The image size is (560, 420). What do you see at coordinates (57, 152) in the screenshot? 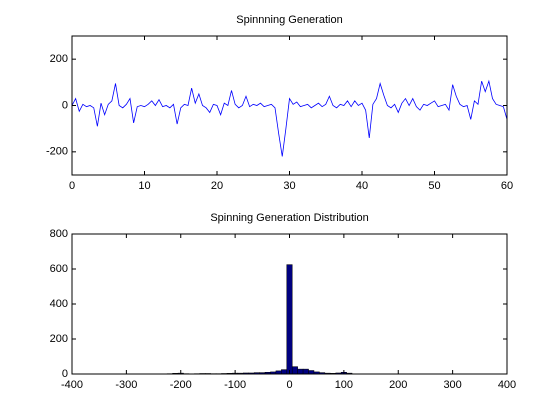
I see `y-tick-label: -200` at bounding box center [57, 152].